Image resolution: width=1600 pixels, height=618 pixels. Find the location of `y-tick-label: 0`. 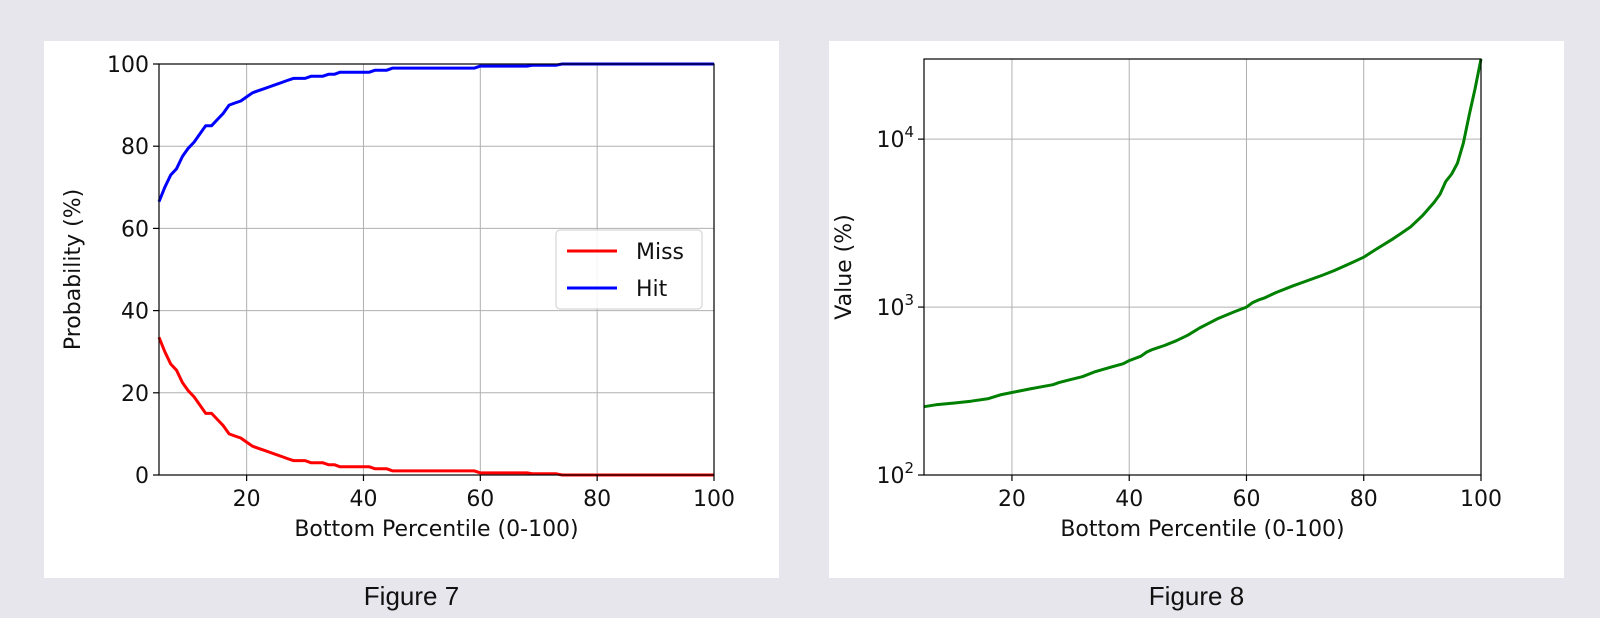

y-tick-label: 0 is located at coordinates (142, 476).